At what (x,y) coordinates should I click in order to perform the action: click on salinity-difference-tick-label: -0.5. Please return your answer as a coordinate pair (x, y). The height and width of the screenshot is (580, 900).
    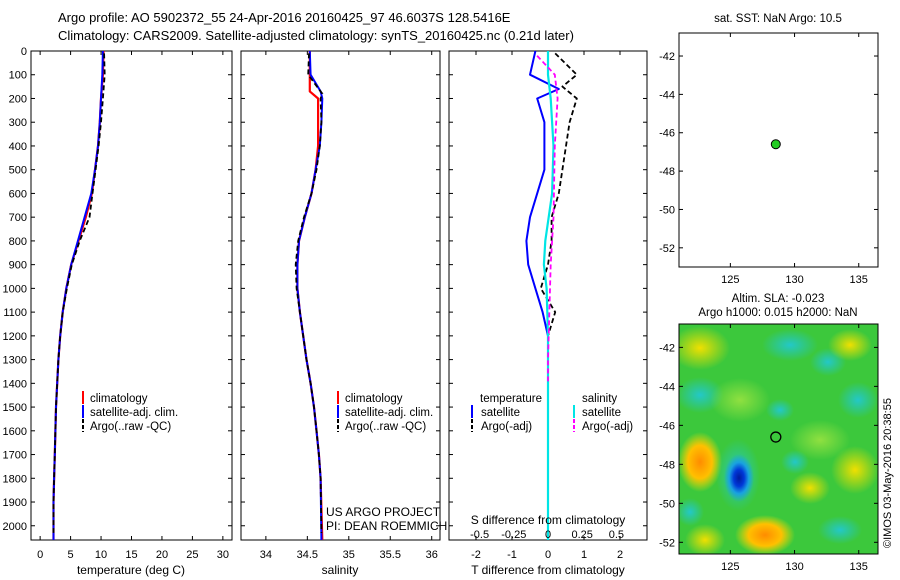
    Looking at the image, I should click on (479, 535).